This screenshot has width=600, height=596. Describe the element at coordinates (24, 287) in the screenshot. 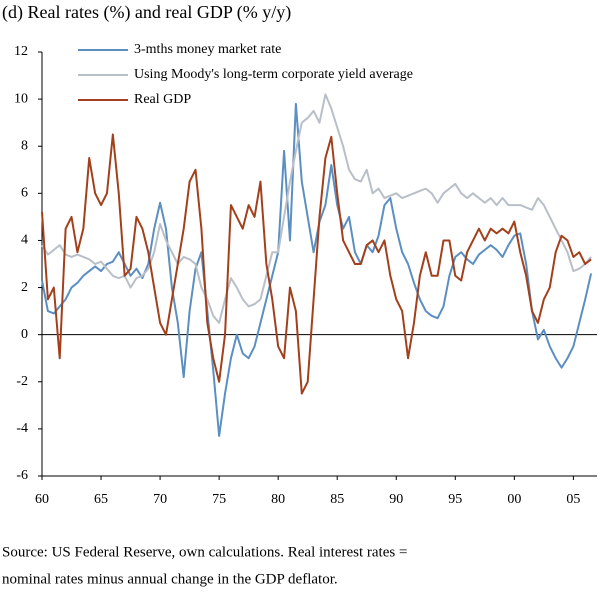

I see `y-tick-label: 2` at that location.